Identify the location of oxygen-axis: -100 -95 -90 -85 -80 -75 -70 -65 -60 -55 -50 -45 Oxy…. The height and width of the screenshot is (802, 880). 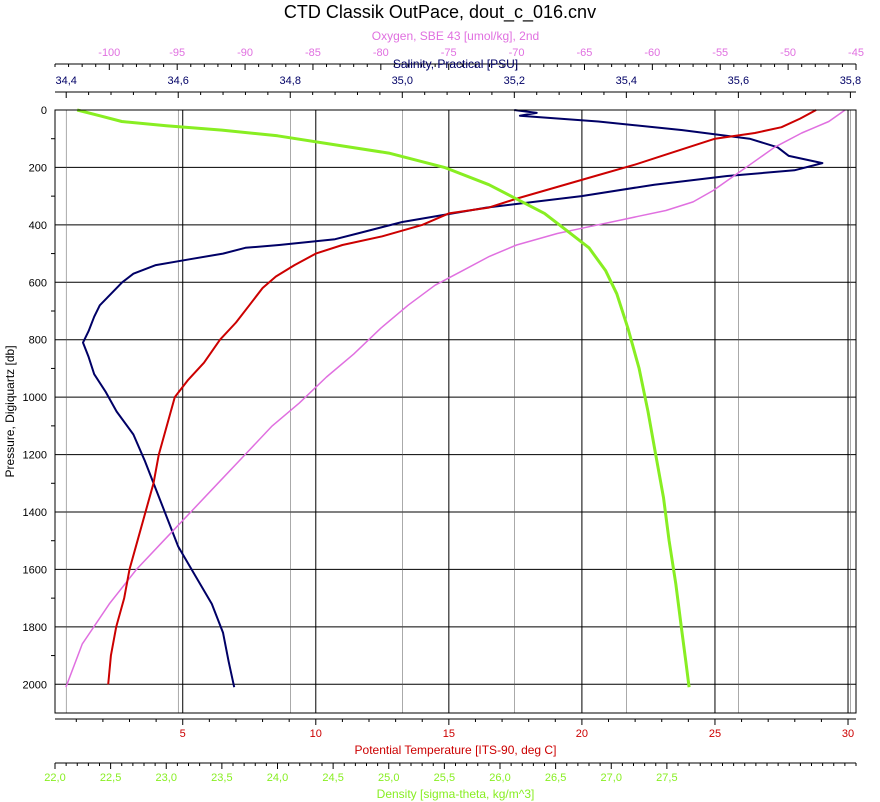
(459, 49).